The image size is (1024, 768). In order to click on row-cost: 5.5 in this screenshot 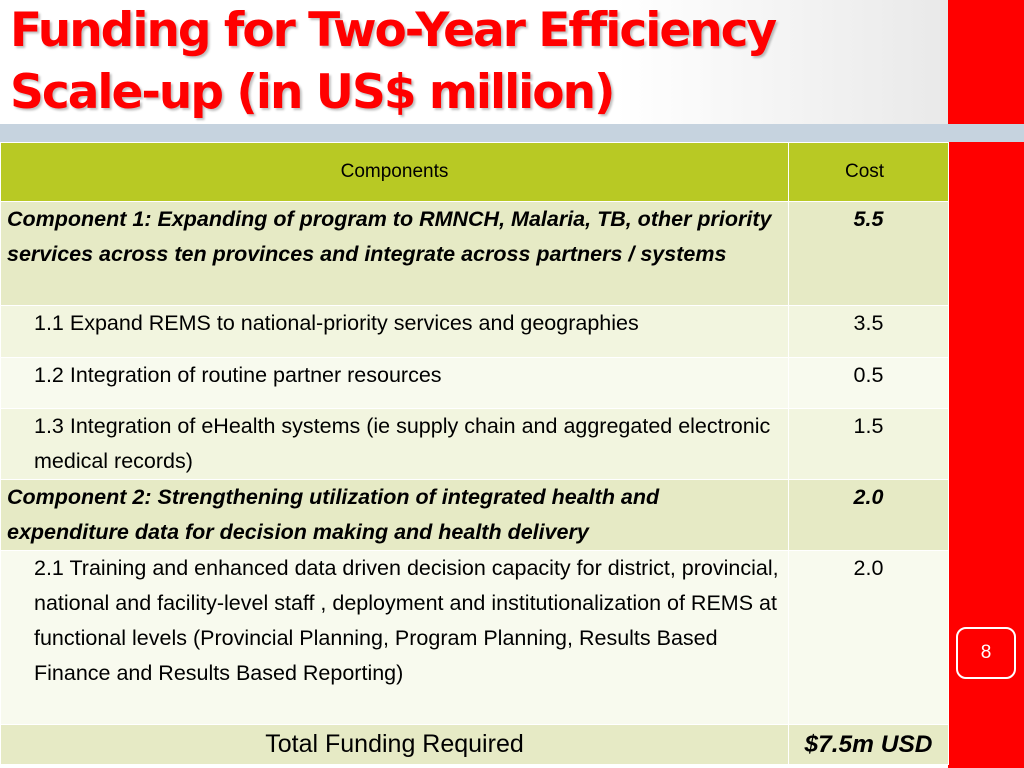, I will do `click(868, 253)`.